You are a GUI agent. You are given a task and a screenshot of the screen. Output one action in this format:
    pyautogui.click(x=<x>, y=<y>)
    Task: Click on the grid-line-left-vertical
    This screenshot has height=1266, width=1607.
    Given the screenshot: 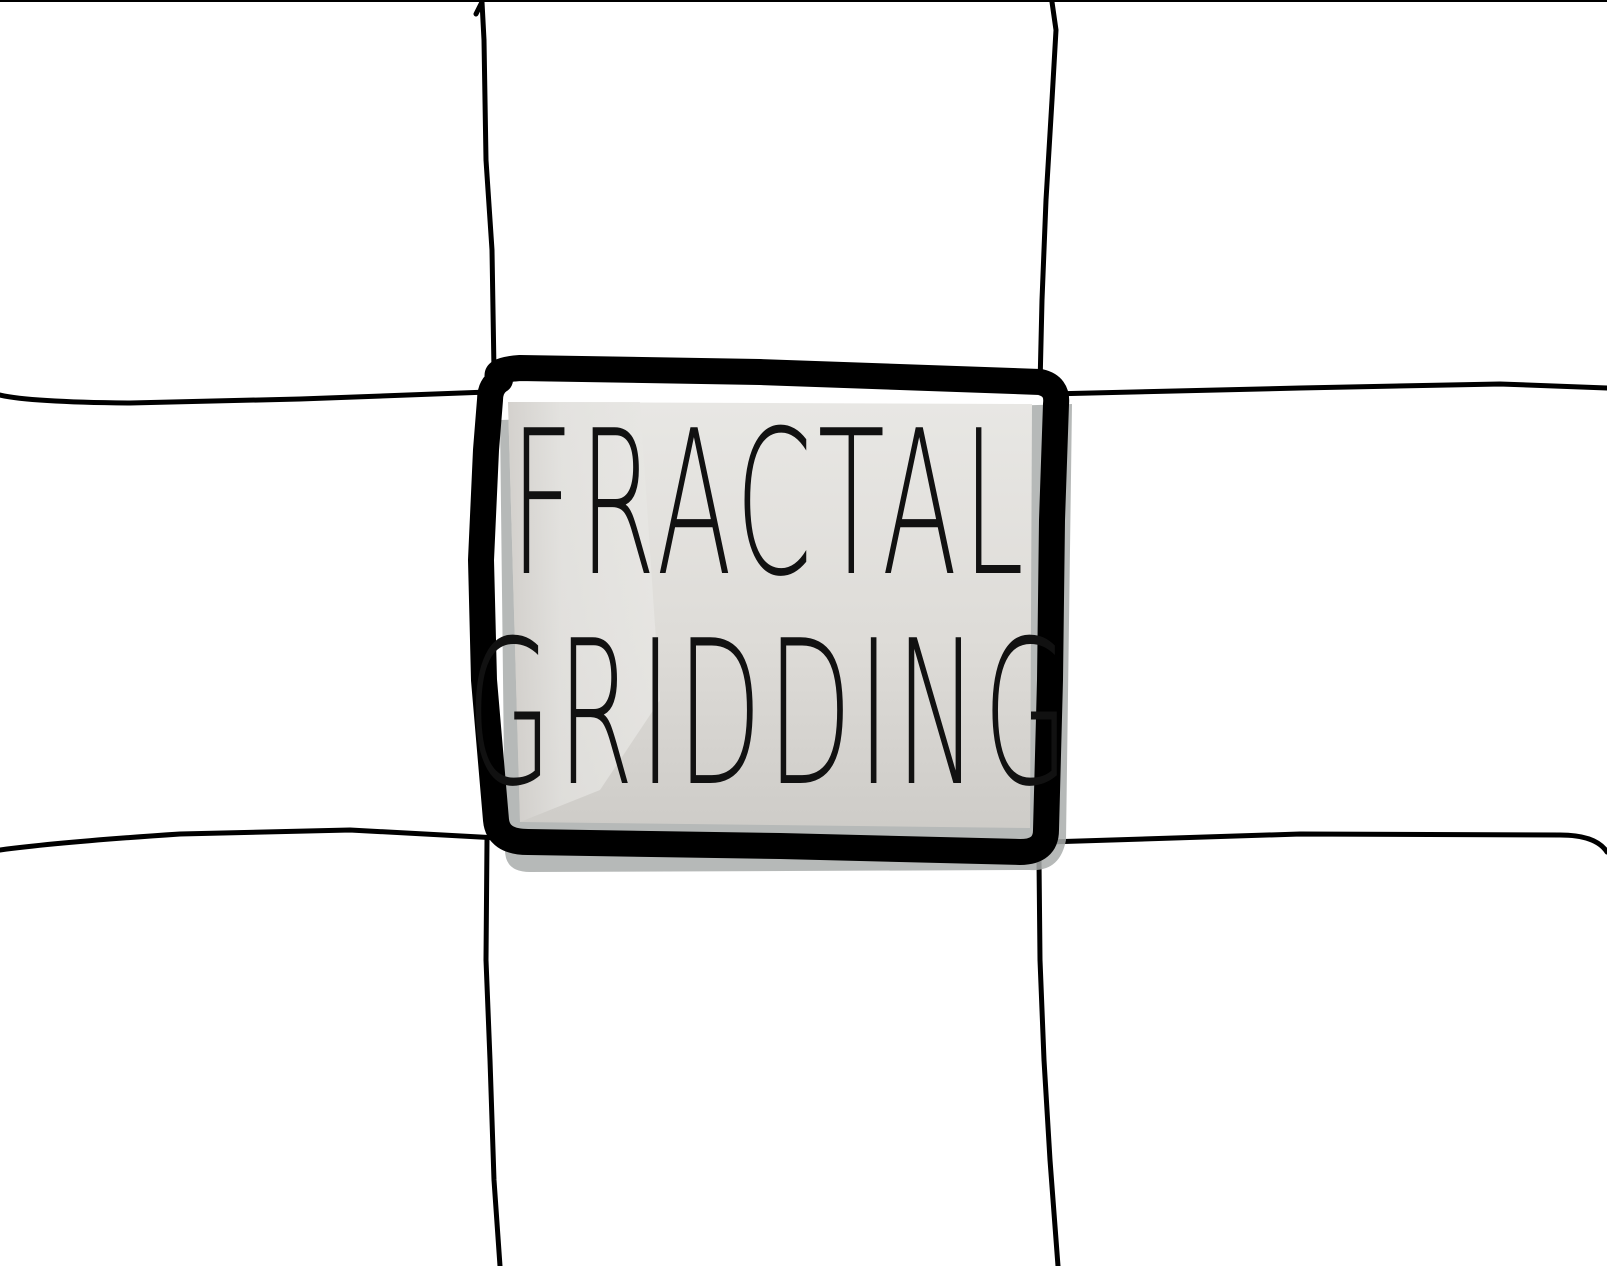 What is the action you would take?
    pyautogui.click(x=488, y=633)
    